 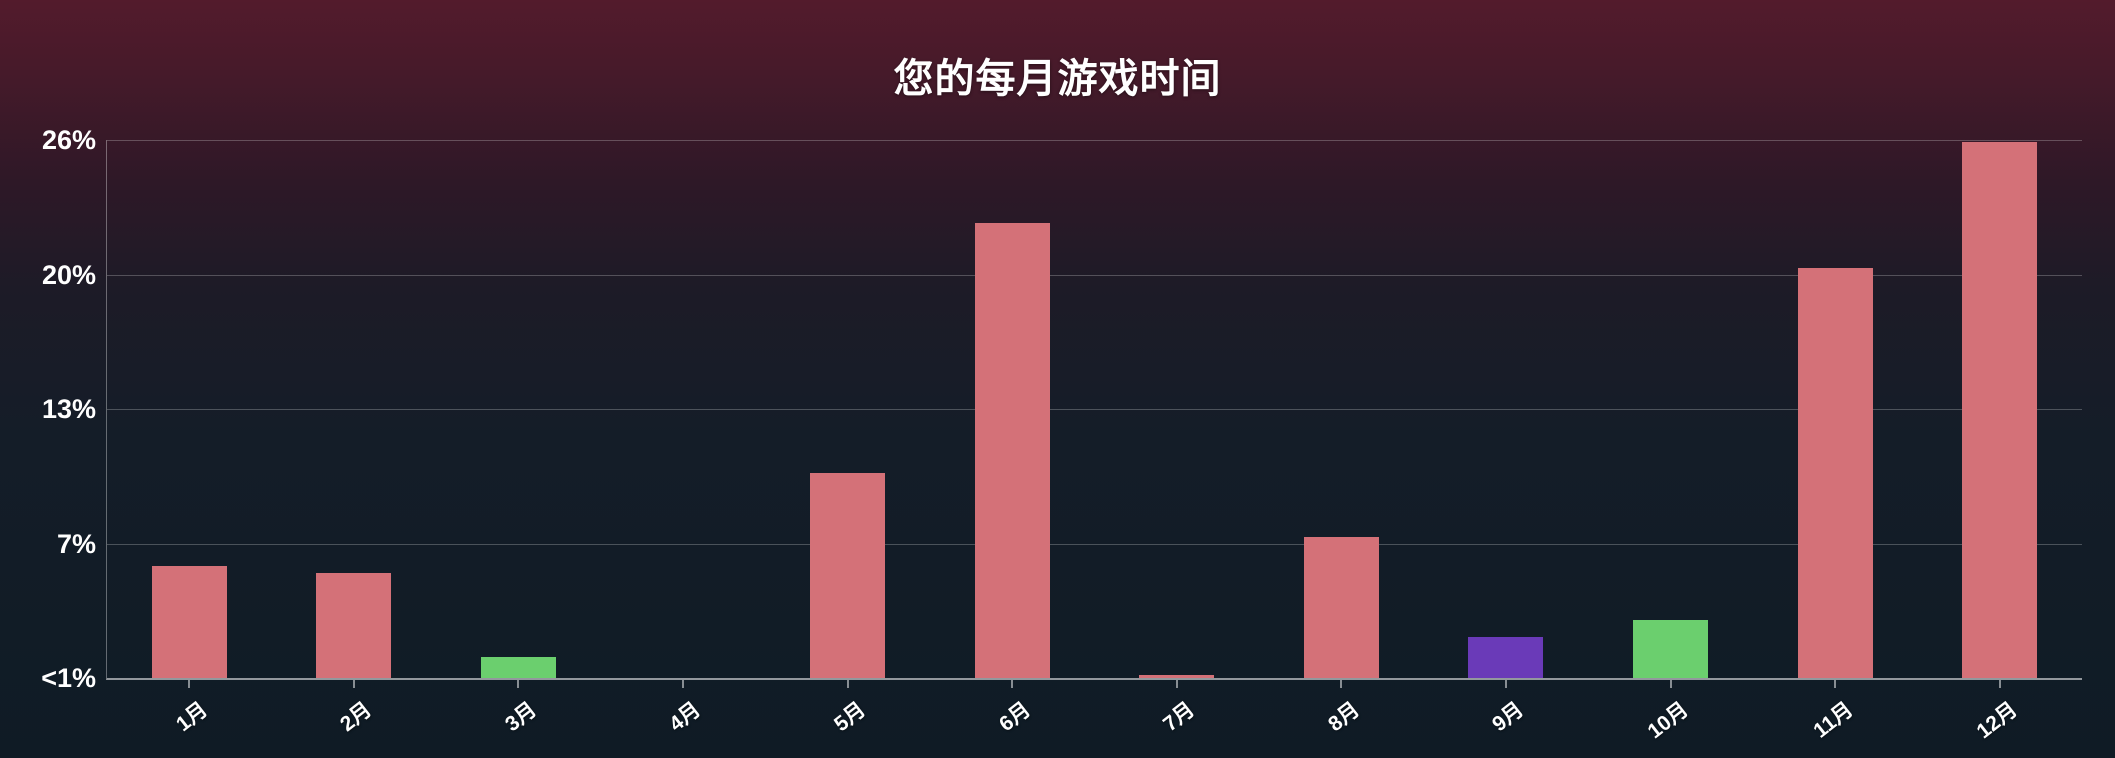 I want to click on x-axis-label: 3月, so click(x=520, y=717).